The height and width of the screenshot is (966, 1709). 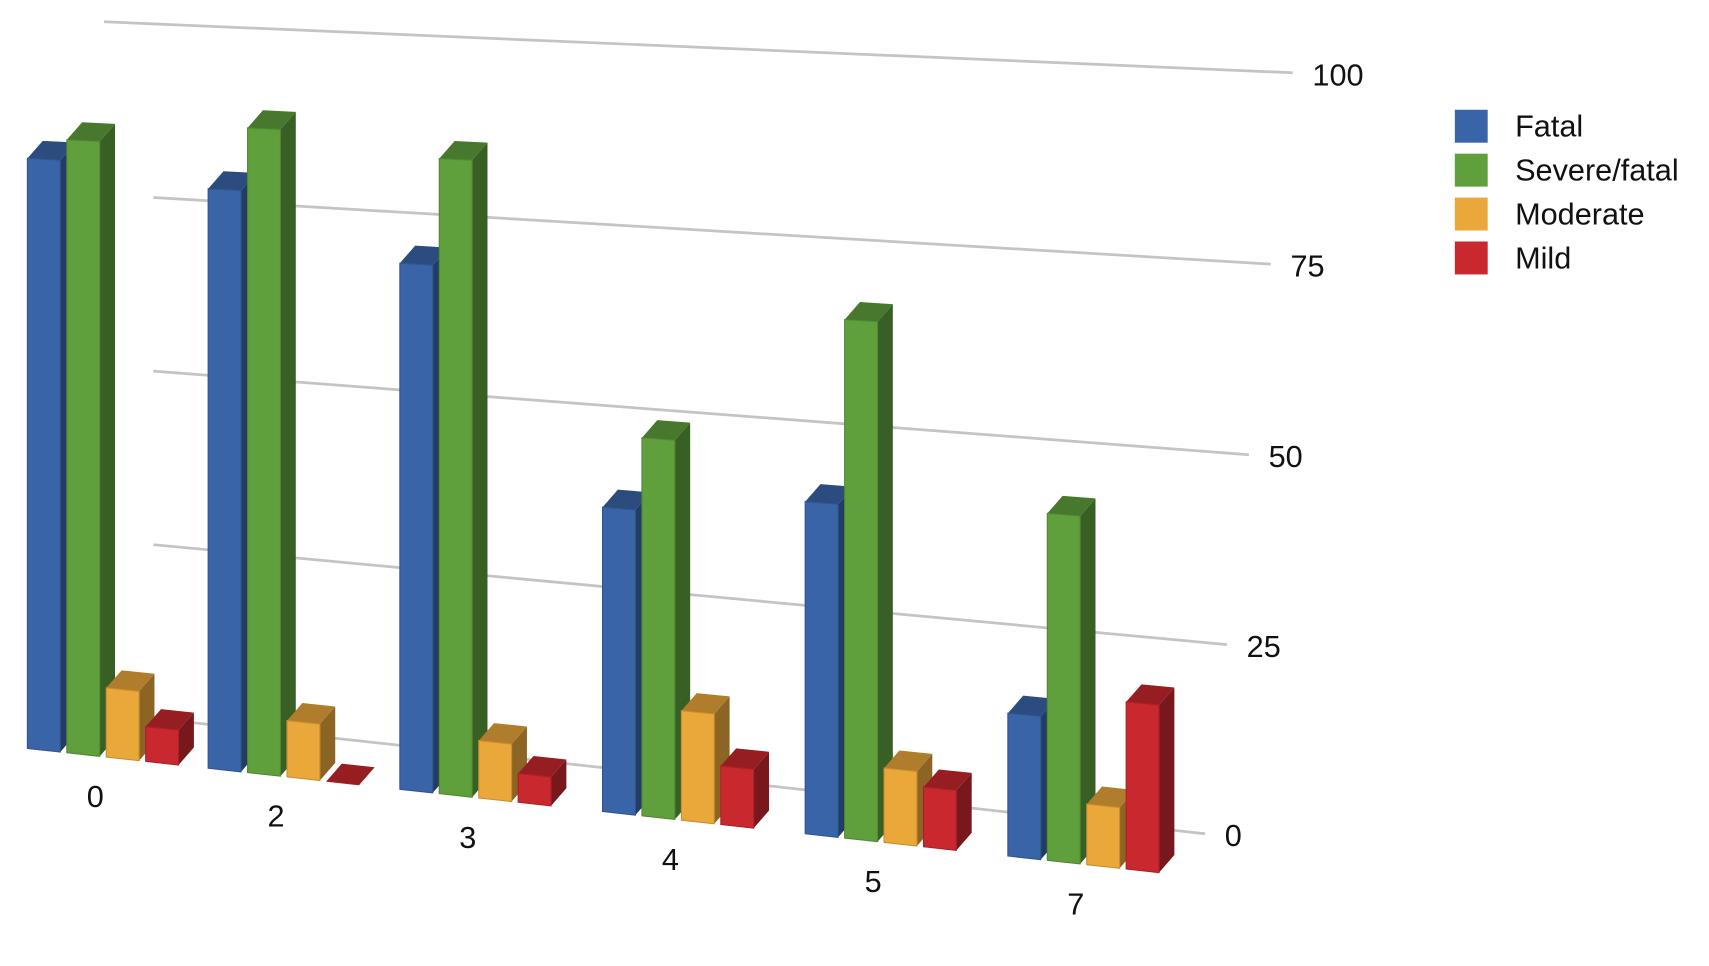 What do you see at coordinates (1264, 646) in the screenshot?
I see `y-tick-label: 25` at bounding box center [1264, 646].